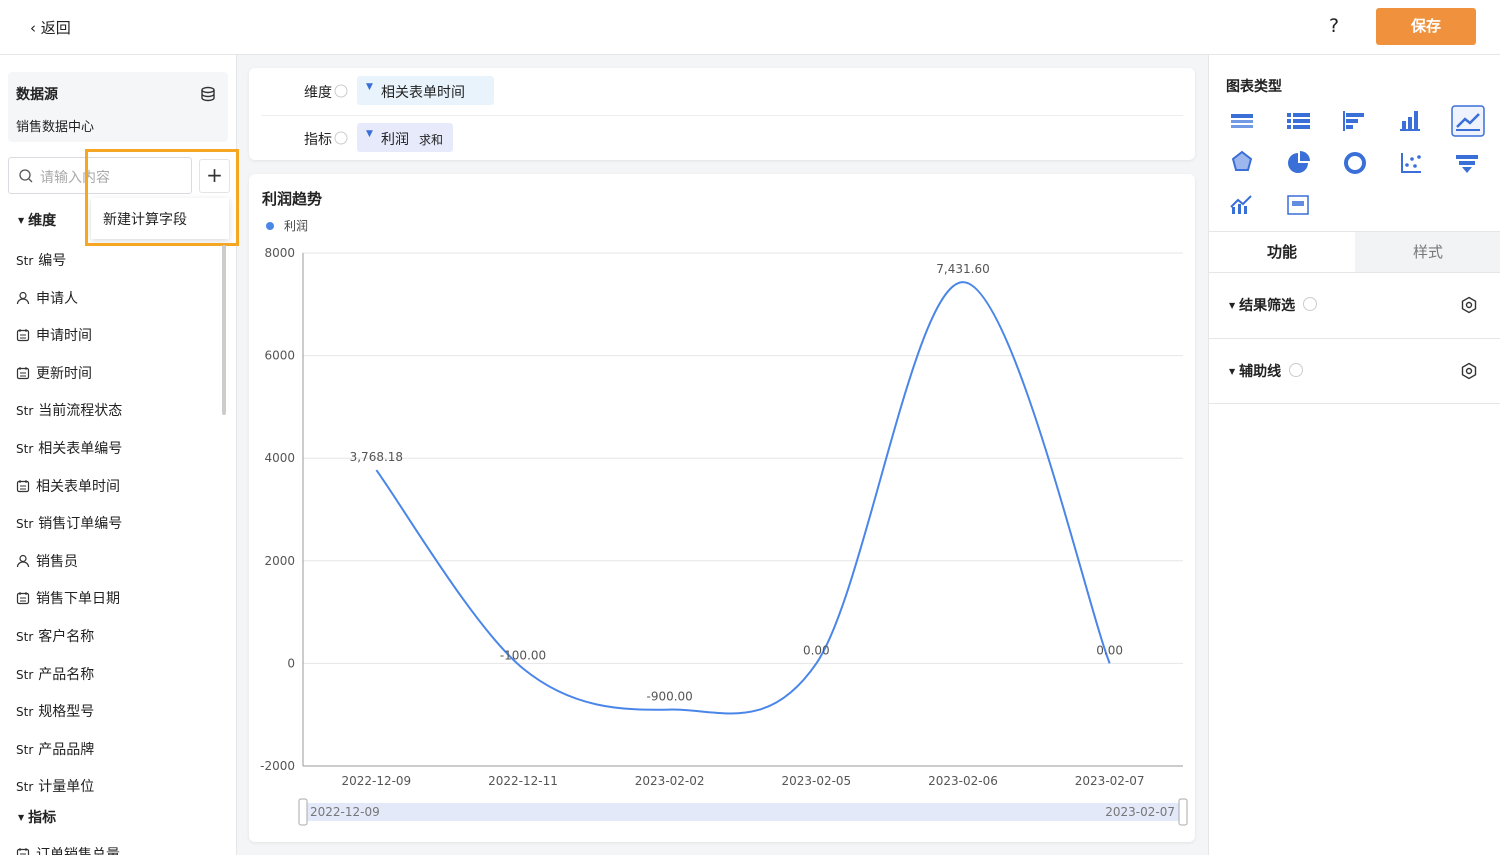 The height and width of the screenshot is (855, 1500). I want to click on field-item: 更新时间, so click(54, 373).